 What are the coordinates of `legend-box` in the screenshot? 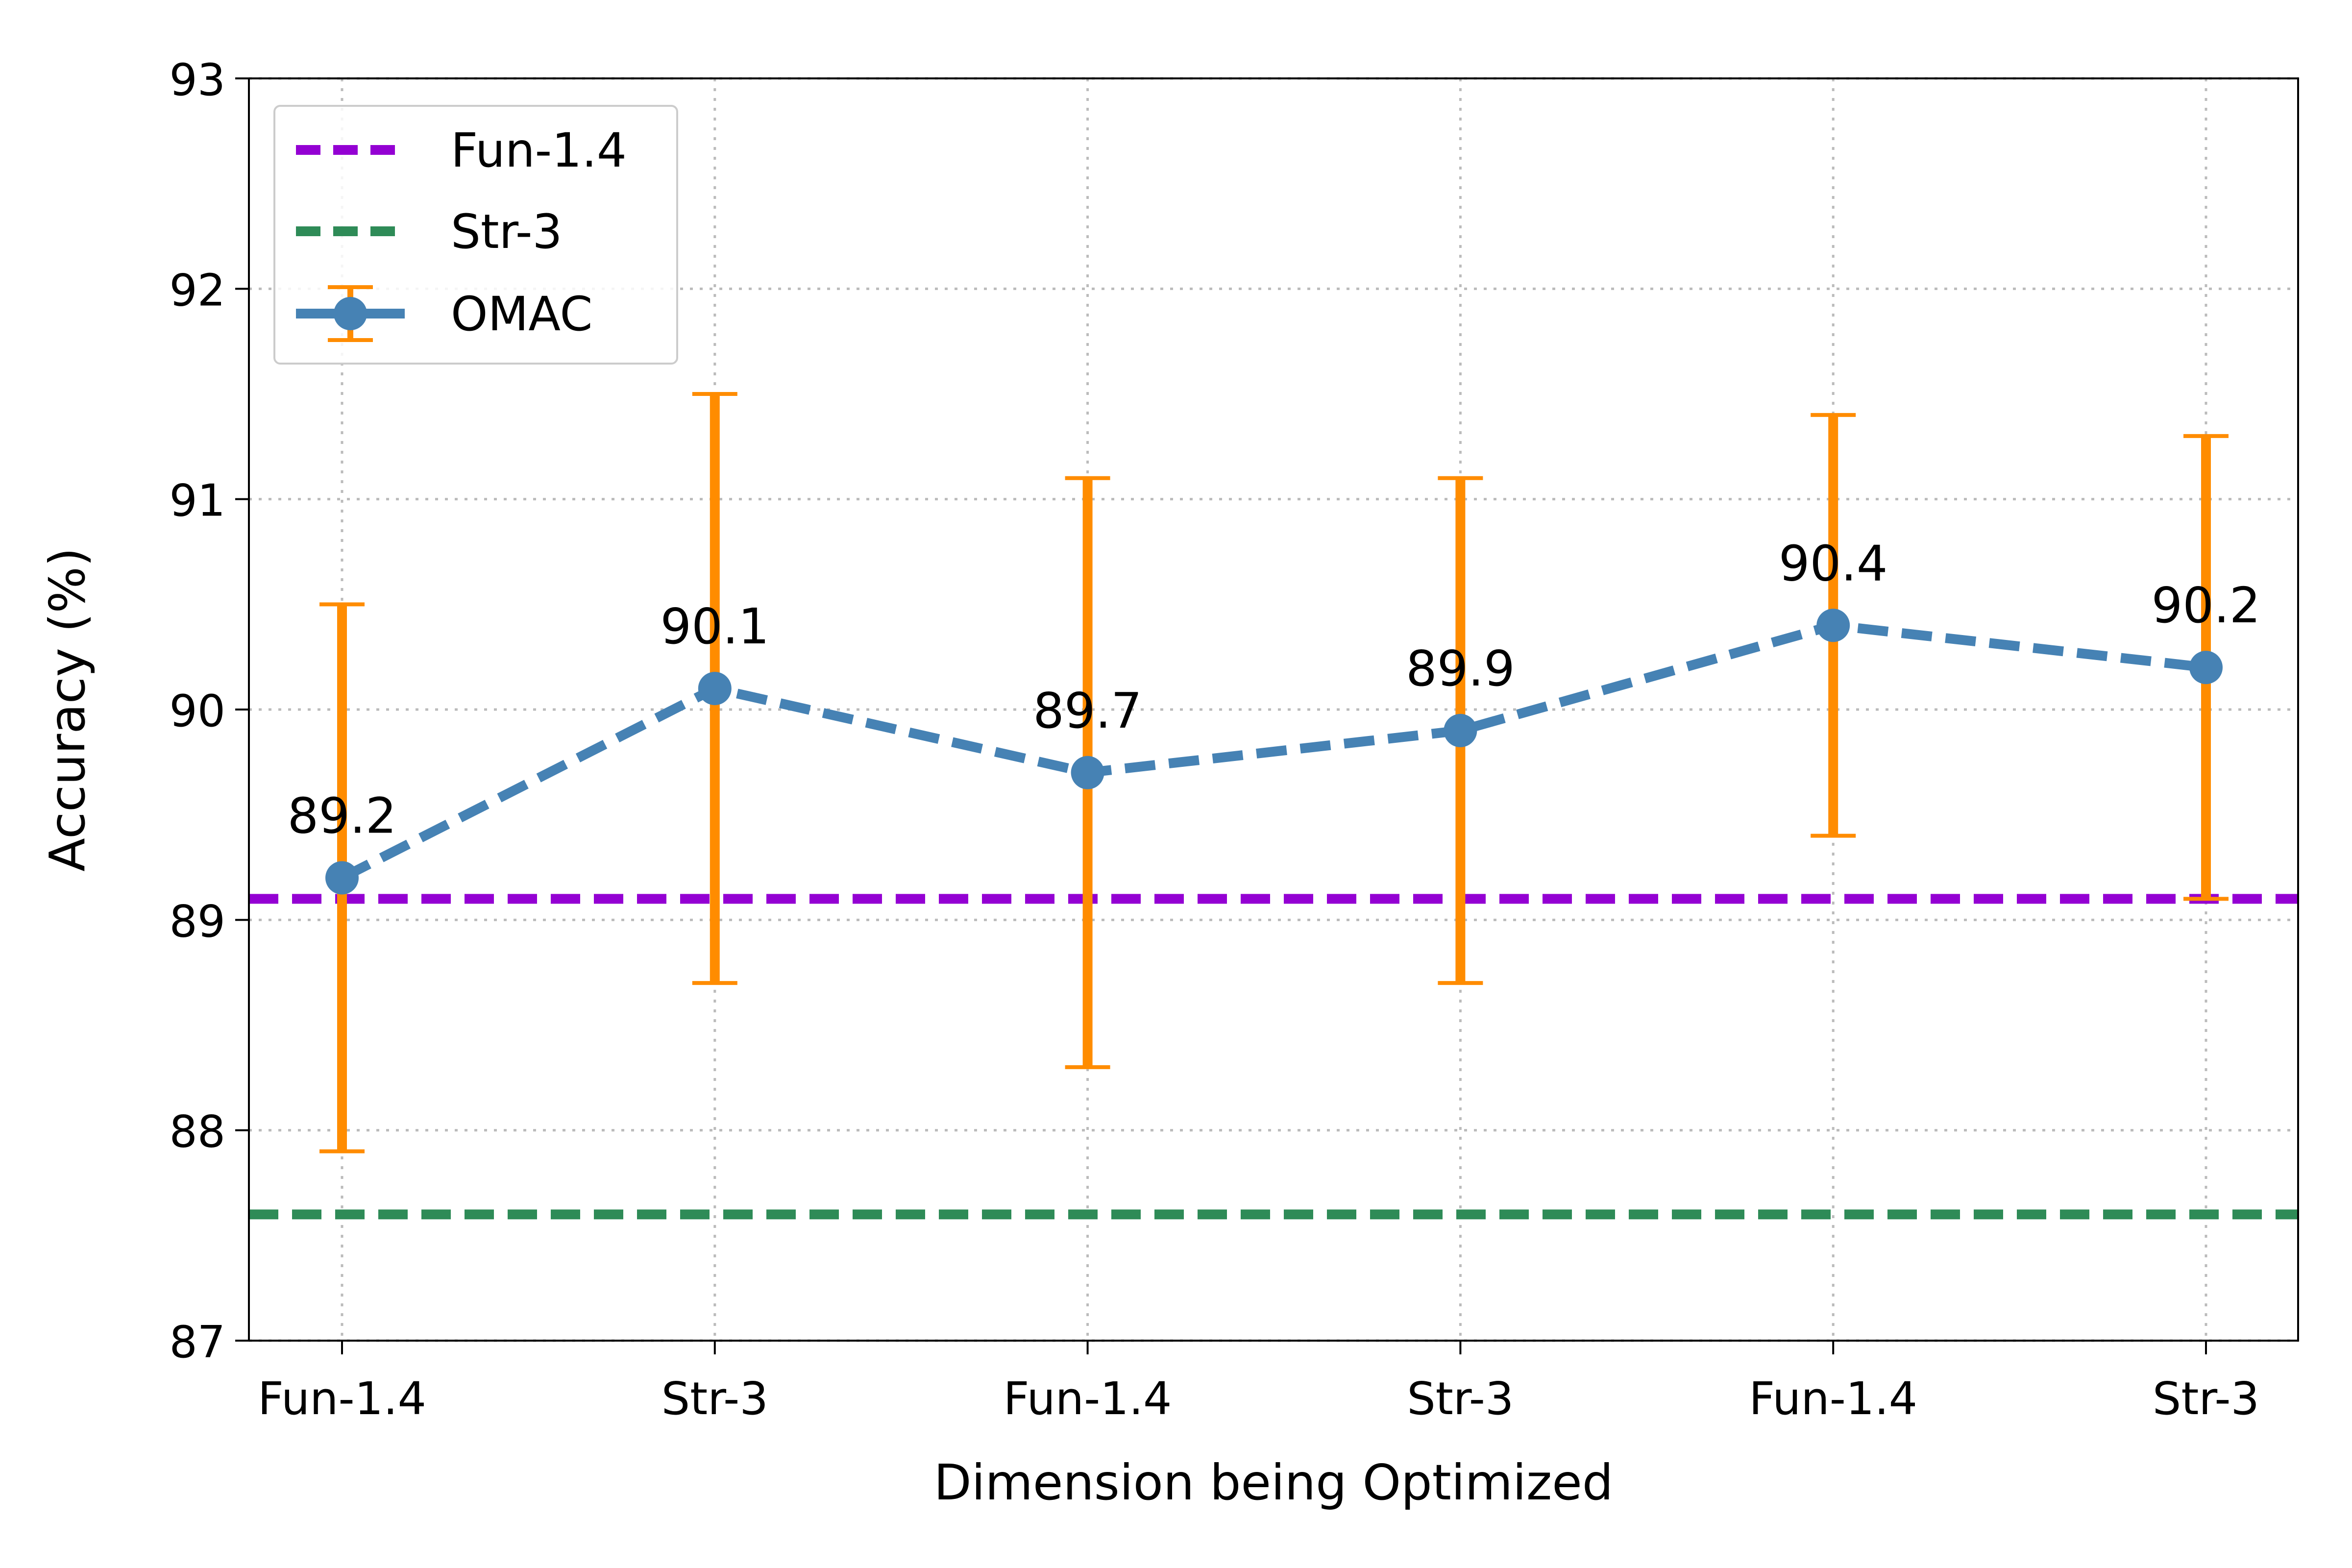 It's located at (475, 235).